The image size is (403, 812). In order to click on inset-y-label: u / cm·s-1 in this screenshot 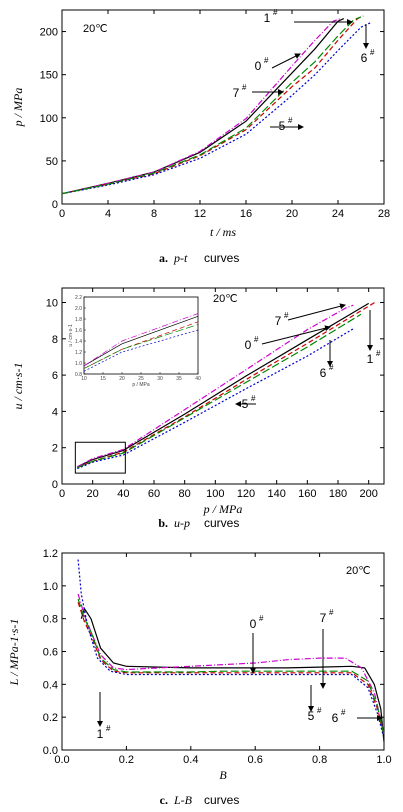, I will do `click(71, 335)`.